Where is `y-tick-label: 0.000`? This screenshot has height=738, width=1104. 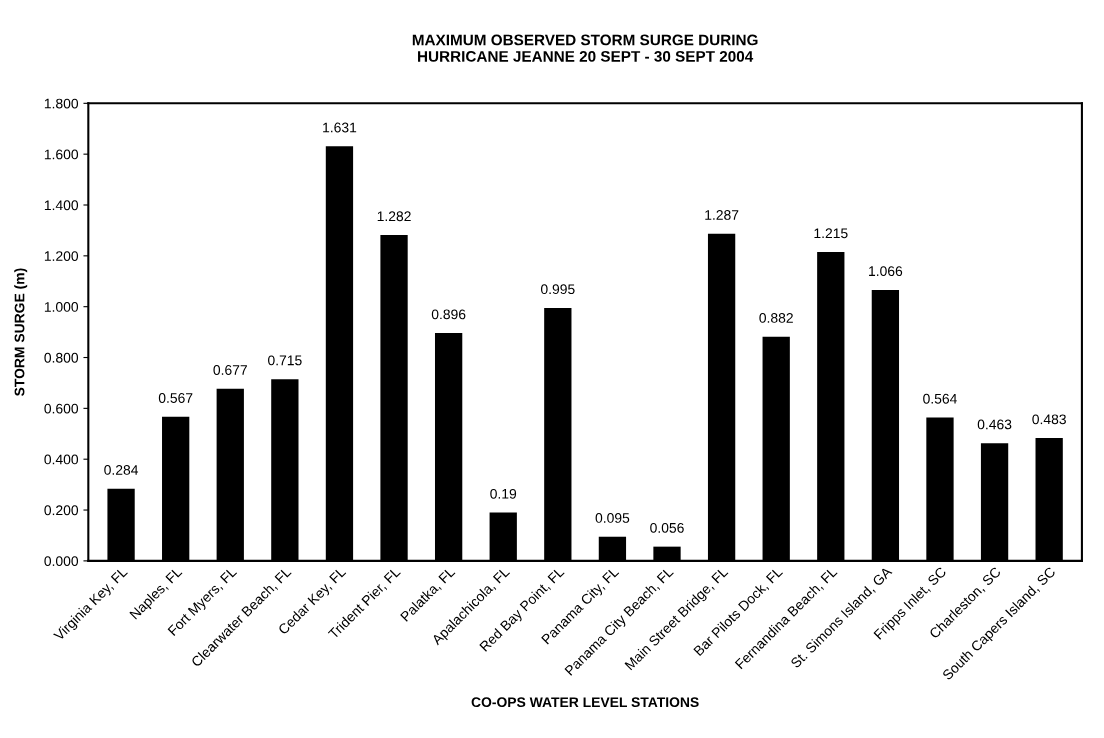
y-tick-label: 0.000 is located at coordinates (61, 561).